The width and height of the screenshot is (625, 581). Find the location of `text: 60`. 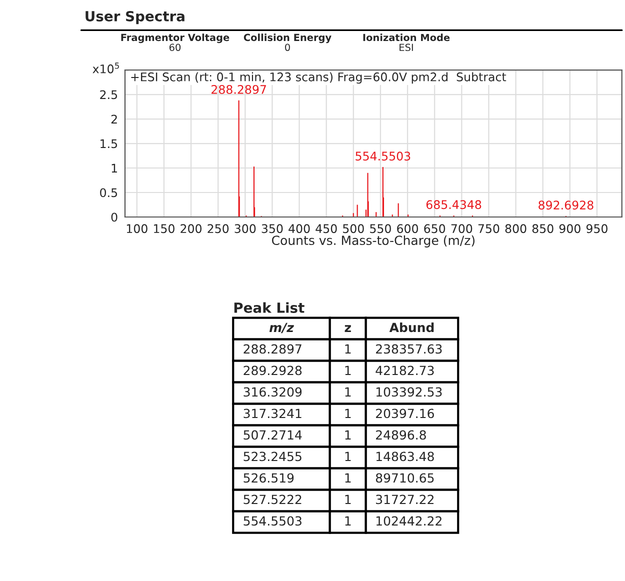

text: 60 is located at coordinates (175, 48).